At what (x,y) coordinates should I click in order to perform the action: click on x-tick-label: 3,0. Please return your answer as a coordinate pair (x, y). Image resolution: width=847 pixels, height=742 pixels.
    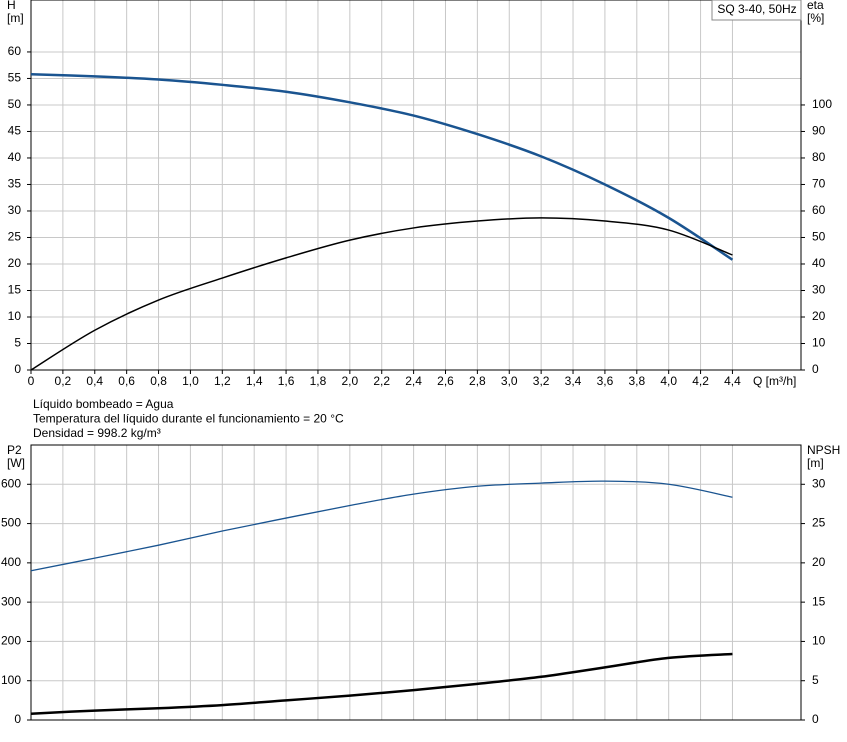
    Looking at the image, I should click on (509, 381).